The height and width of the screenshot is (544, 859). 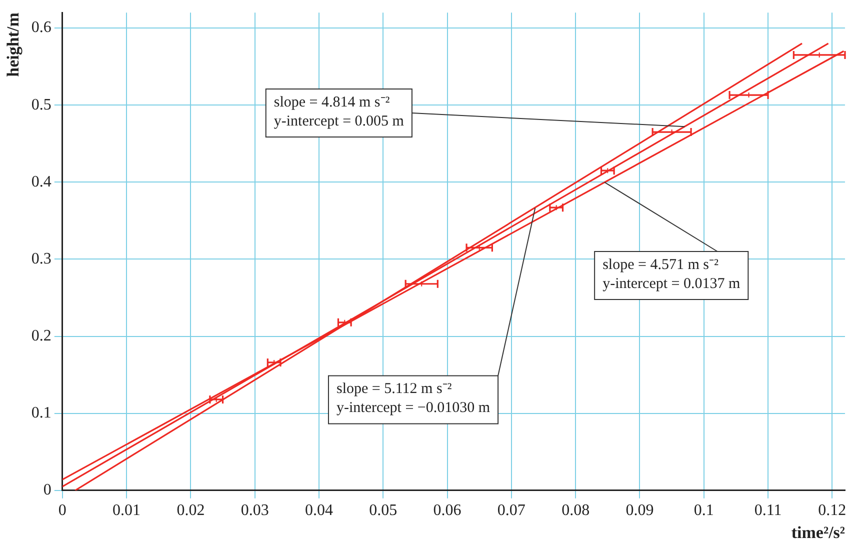 What do you see at coordinates (41, 27) in the screenshot?
I see `y-tick-label: 0.6` at bounding box center [41, 27].